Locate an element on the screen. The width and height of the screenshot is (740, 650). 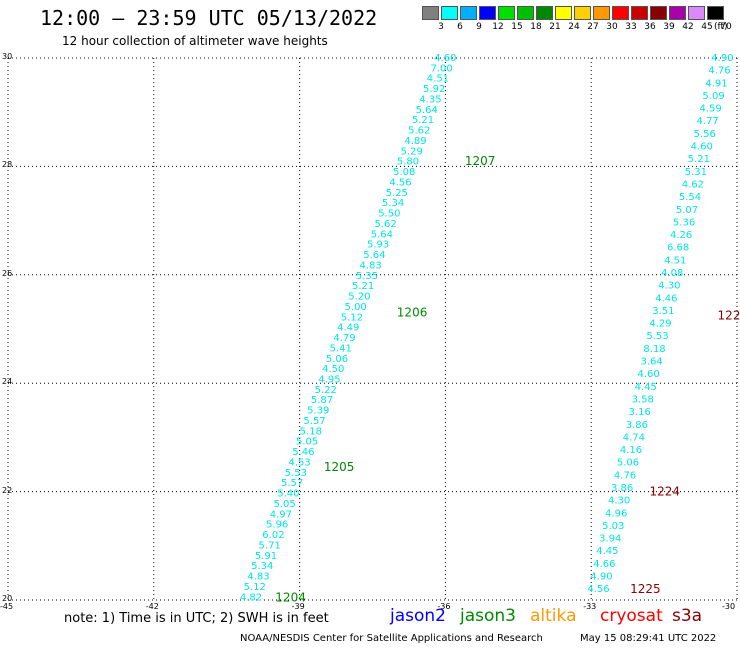
legend-value-39: 39 is located at coordinates (669, 27).